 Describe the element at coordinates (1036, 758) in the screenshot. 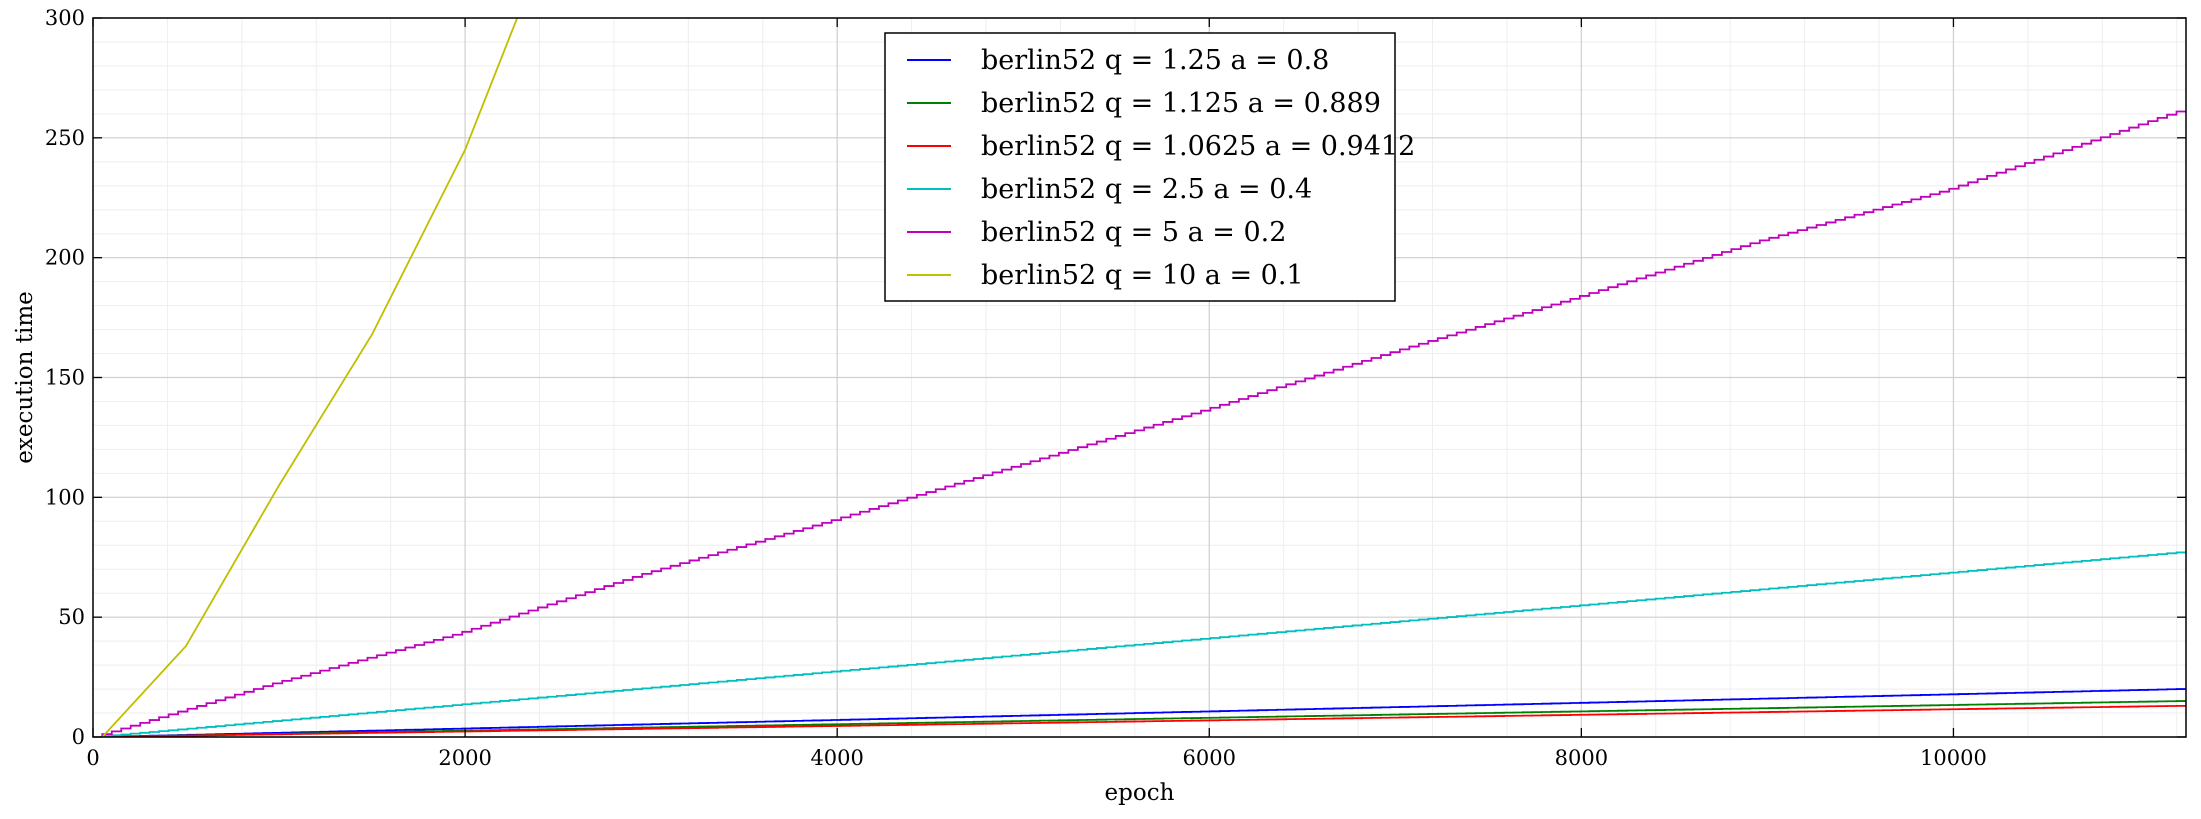

I see `x-tick-labels: 0 2000 4000 6000 8000 10000` at that location.